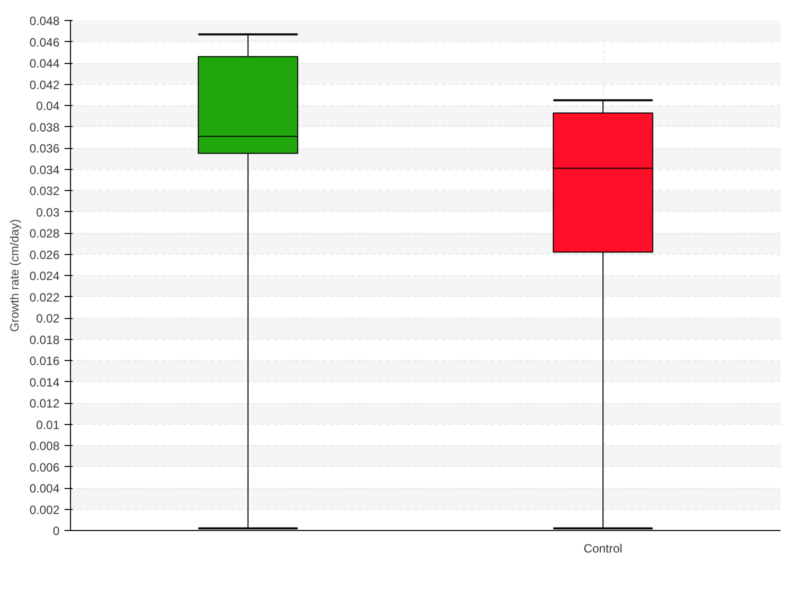 Image resolution: width=800 pixels, height=600 pixels. What do you see at coordinates (44, 21) in the screenshot?
I see `y-tick-label: 0.048` at bounding box center [44, 21].